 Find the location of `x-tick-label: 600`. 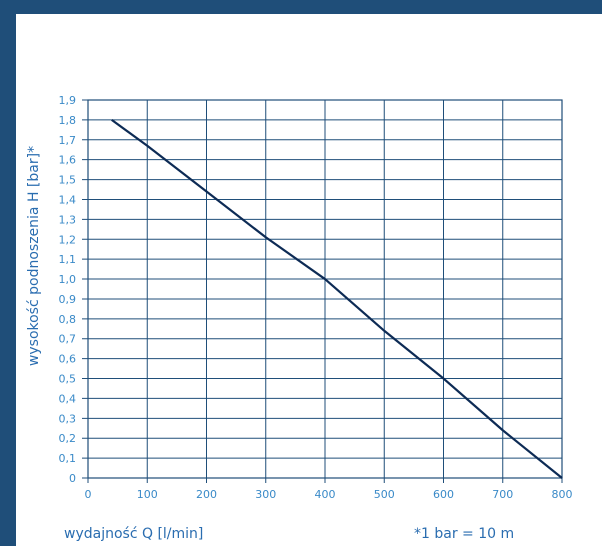

x-tick-label: 600 is located at coordinates (443, 494).